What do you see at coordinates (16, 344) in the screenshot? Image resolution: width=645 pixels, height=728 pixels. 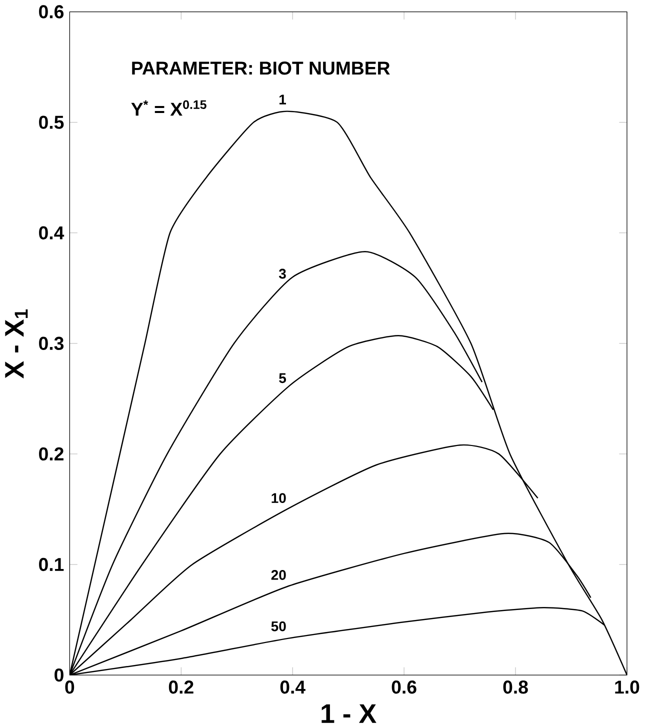 I see `y-axis-title: X - X$_{1}$` at bounding box center [16, 344].